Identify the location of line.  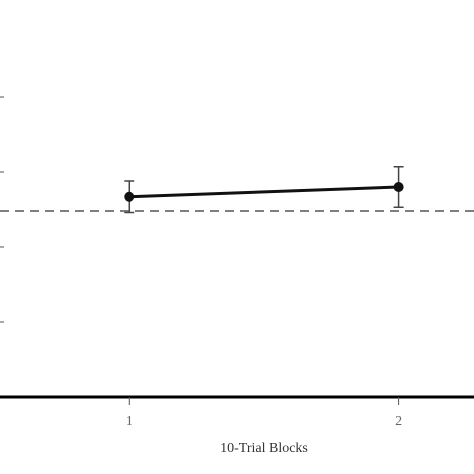
(264, 192).